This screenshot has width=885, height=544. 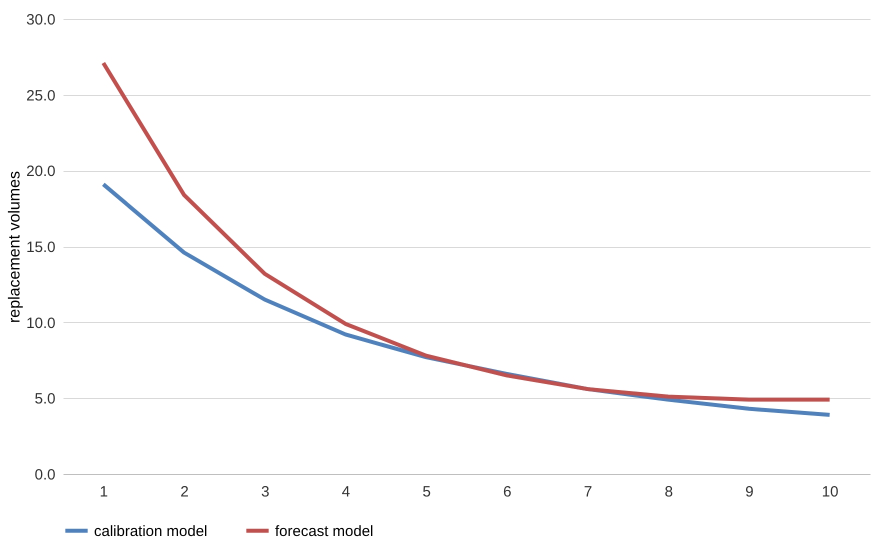 I want to click on x-tick-label: 8, so click(x=668, y=492).